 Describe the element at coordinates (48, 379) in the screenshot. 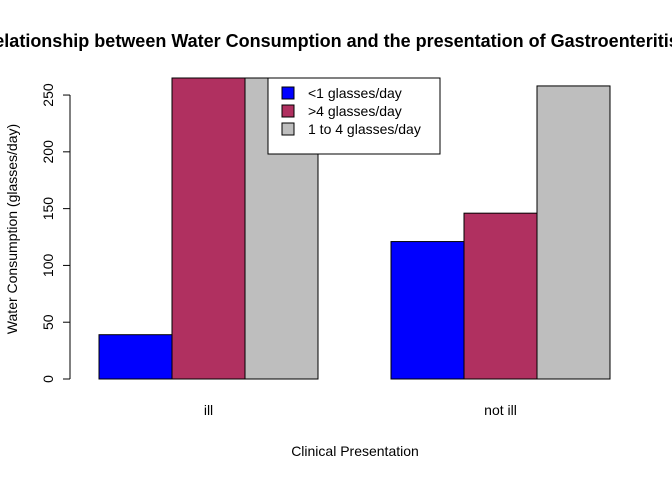

I see `y-tick-label: 0` at that location.